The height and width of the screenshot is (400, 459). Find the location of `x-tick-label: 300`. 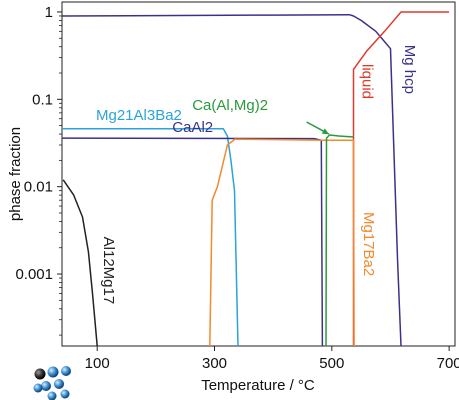

x-tick-label: 300 is located at coordinates (214, 363).